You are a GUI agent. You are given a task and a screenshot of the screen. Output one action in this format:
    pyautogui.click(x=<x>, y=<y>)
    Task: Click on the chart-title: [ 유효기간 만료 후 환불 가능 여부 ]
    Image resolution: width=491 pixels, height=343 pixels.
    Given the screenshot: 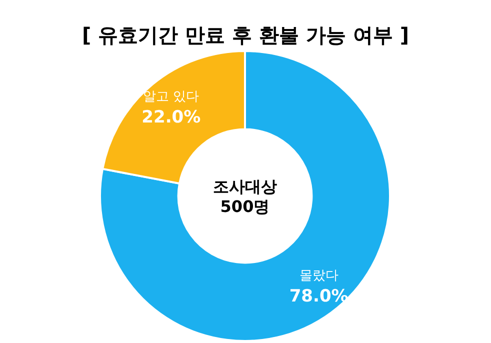 What is the action you would take?
    pyautogui.click(x=246, y=35)
    